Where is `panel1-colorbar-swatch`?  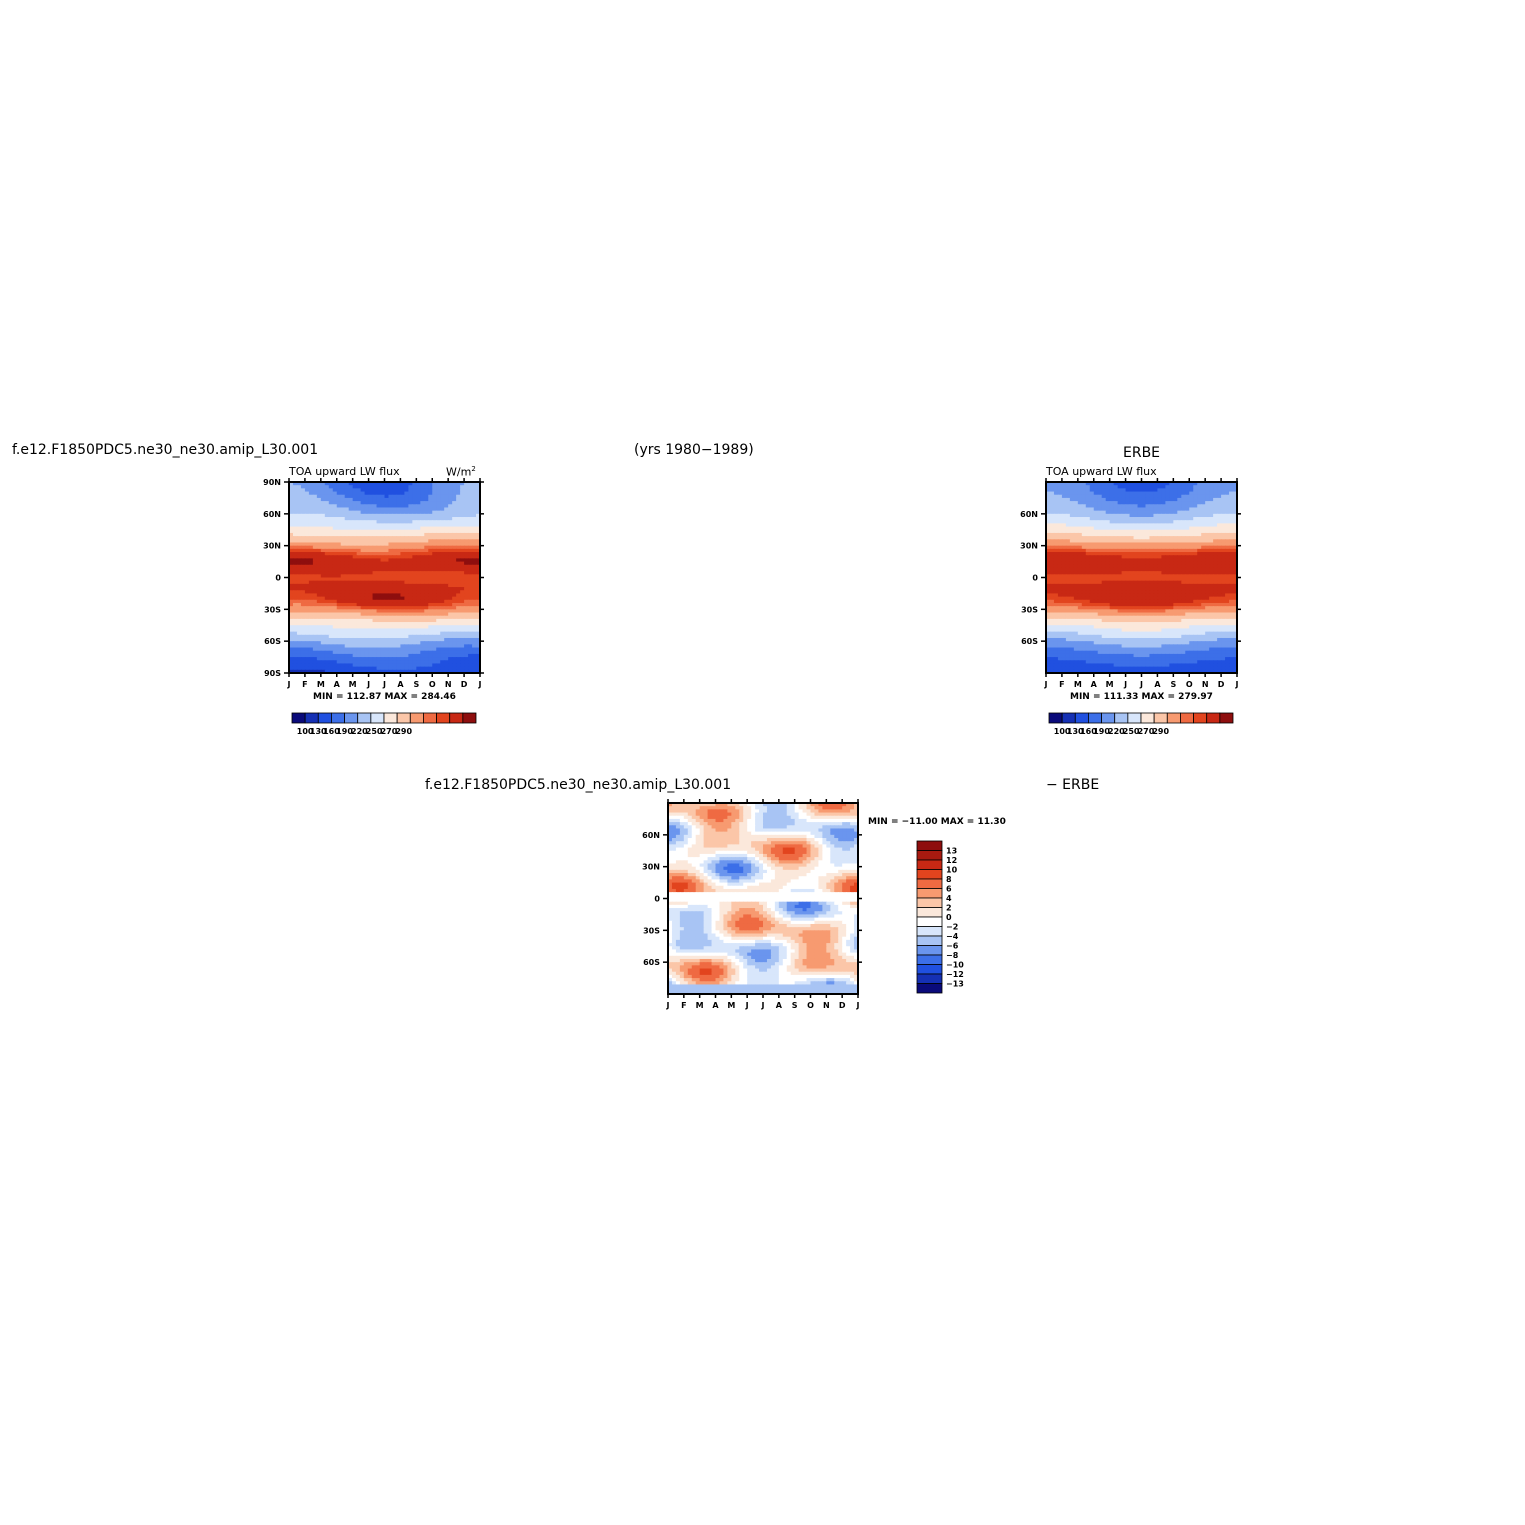
panel1-colorbar-swatch is located at coordinates (443, 718).